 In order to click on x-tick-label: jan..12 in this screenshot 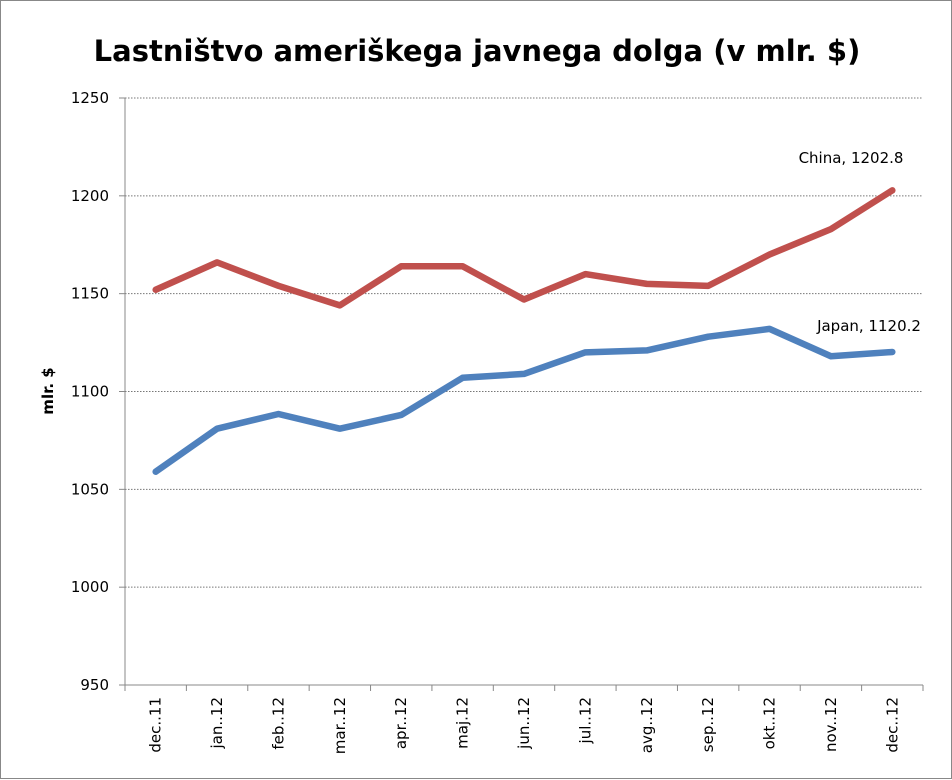, I will do `click(217, 723)`.